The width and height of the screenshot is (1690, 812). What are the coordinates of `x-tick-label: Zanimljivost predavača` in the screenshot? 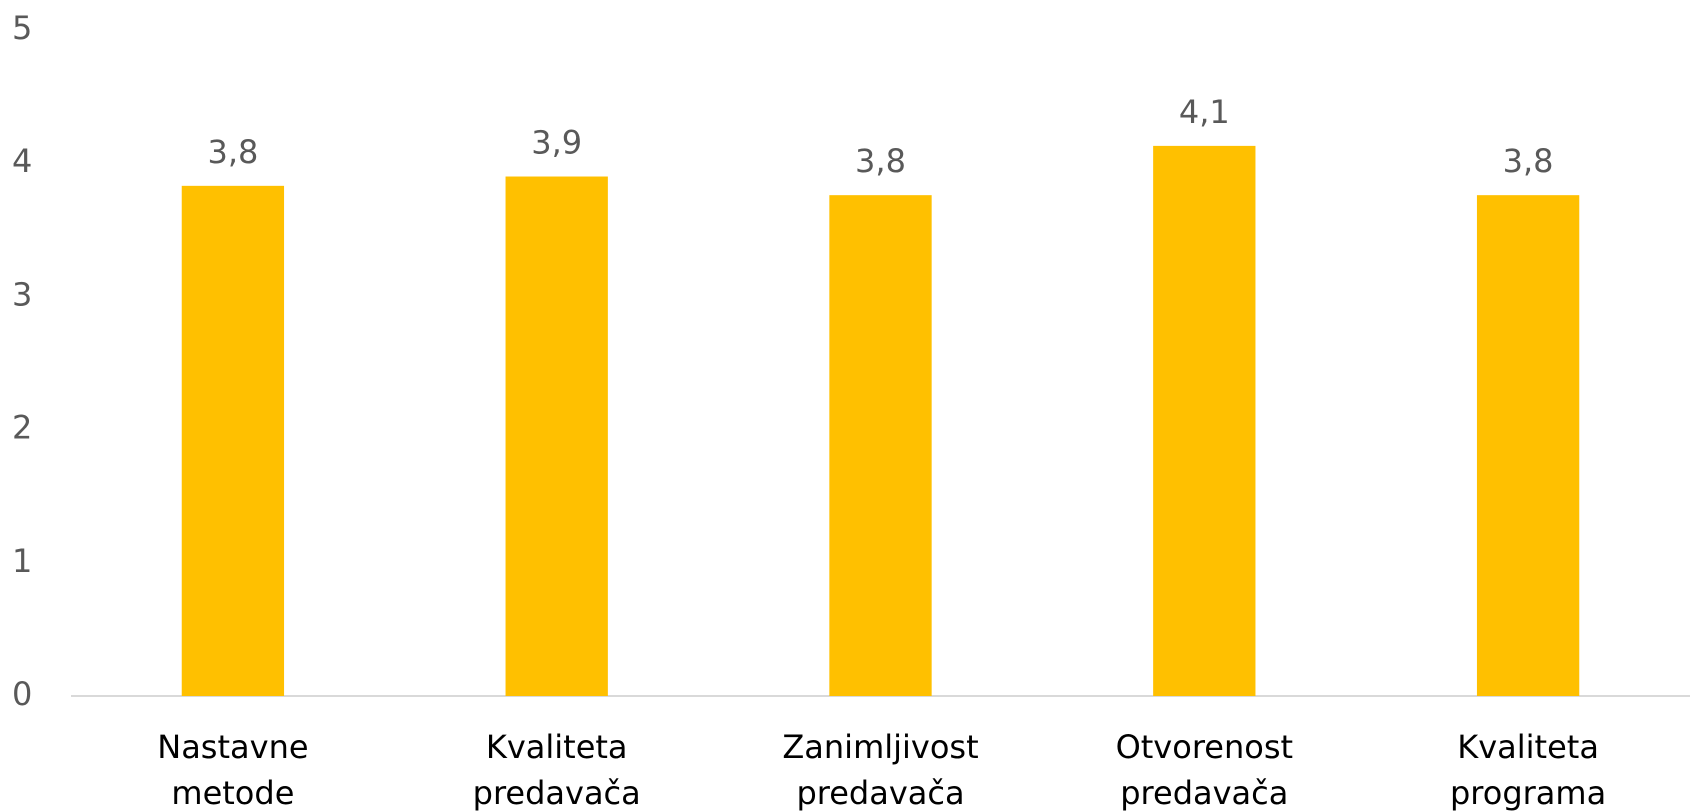 It's located at (880, 770).